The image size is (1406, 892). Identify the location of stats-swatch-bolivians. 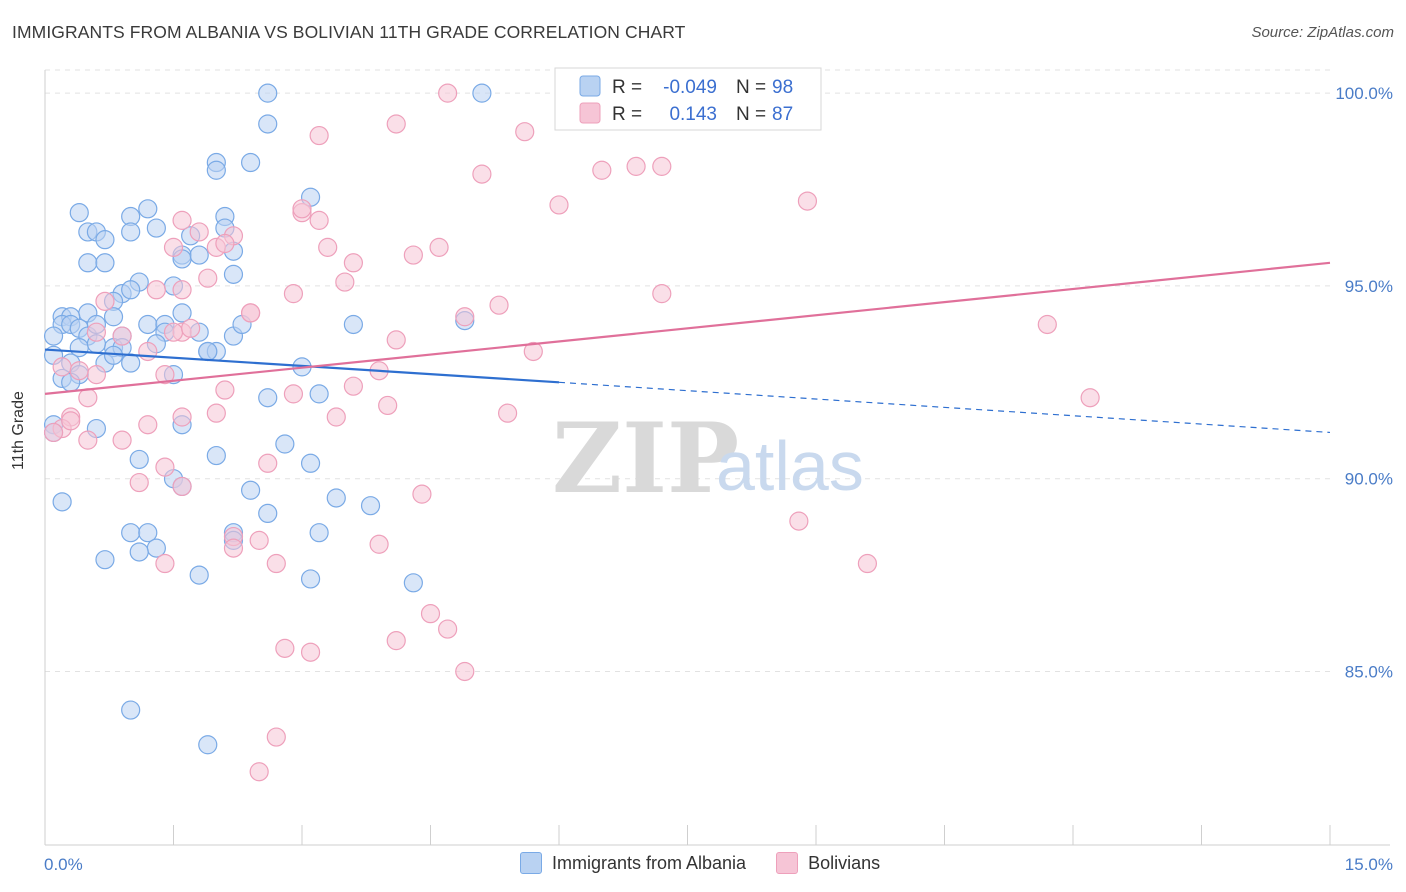
(590, 113).